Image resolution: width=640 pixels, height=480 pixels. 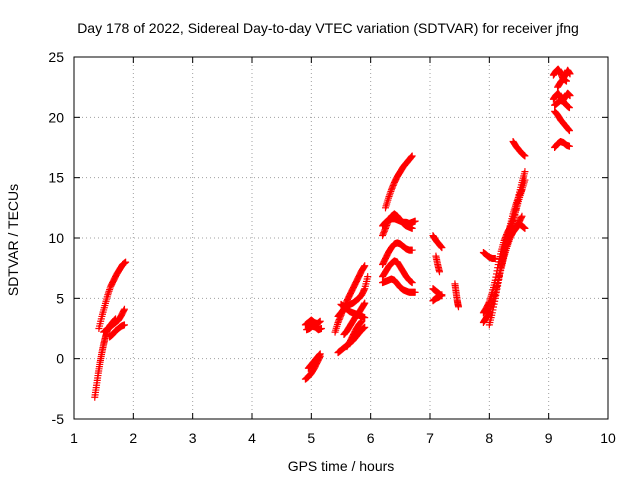 I want to click on y-tick-label: 25, so click(x=56, y=57).